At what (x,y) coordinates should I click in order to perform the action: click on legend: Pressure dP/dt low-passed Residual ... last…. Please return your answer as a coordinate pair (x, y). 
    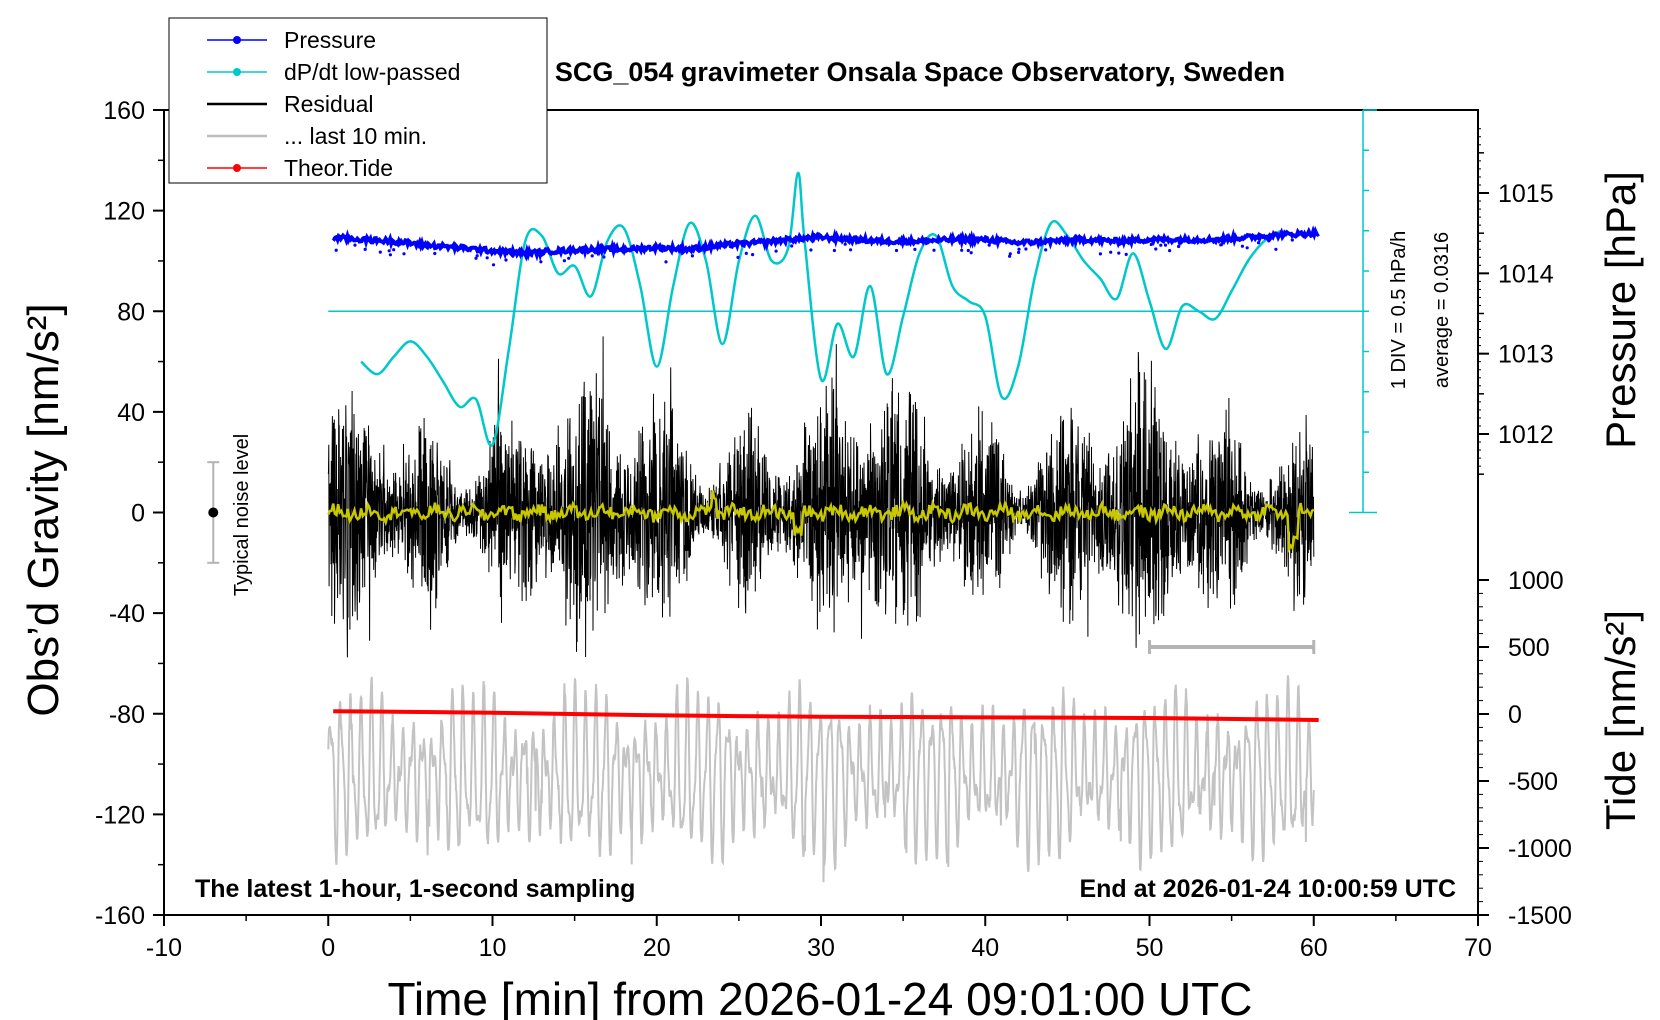
    Looking at the image, I should click on (358, 100).